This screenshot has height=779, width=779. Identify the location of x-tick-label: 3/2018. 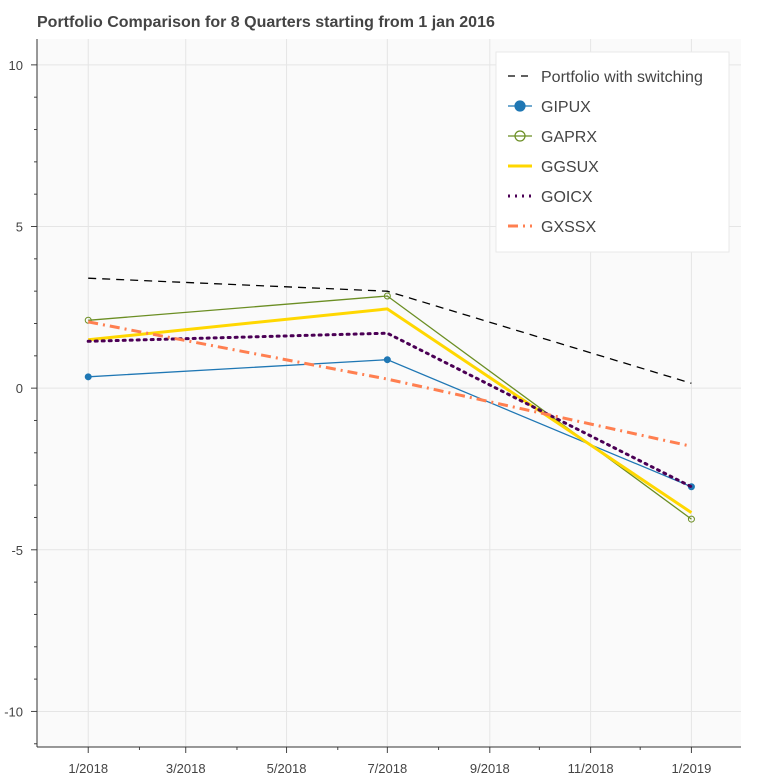
(186, 768).